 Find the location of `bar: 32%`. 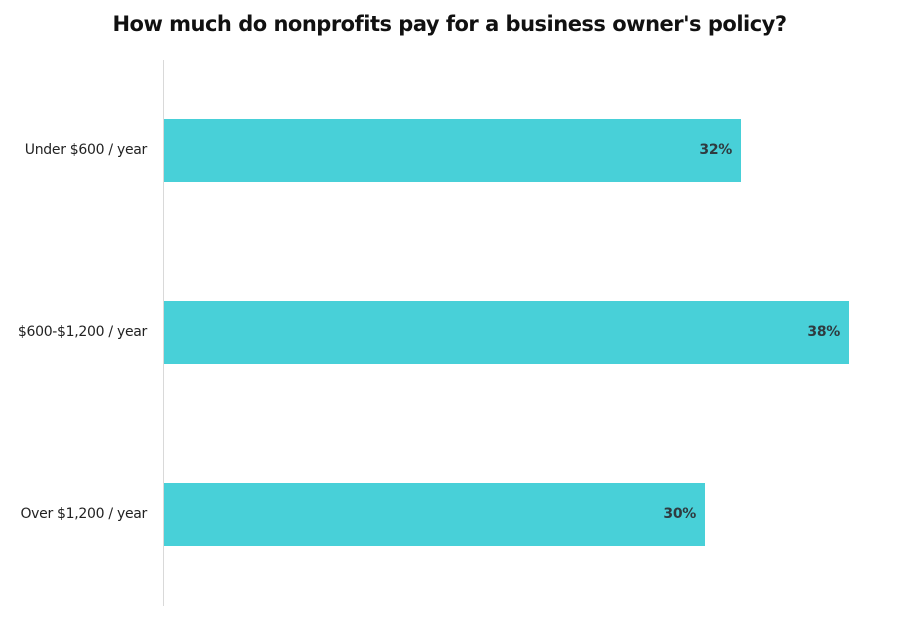

bar: 32% is located at coordinates (452, 150).